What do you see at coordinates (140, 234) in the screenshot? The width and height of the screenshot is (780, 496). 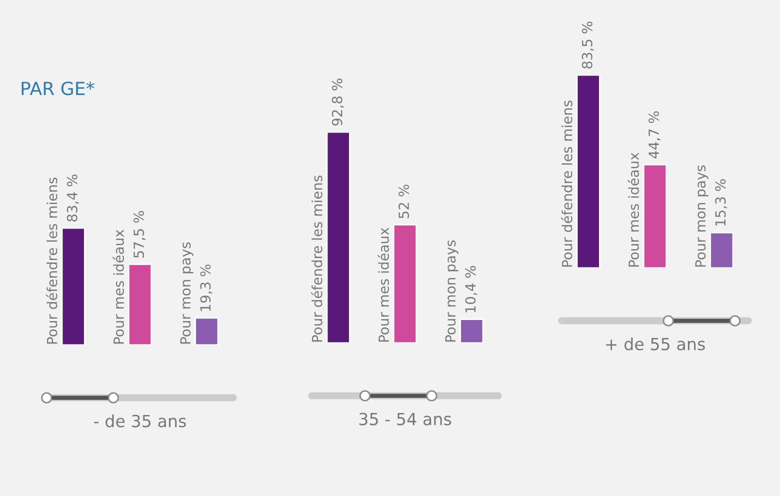 I see `data-label: 57,5 %` at bounding box center [140, 234].